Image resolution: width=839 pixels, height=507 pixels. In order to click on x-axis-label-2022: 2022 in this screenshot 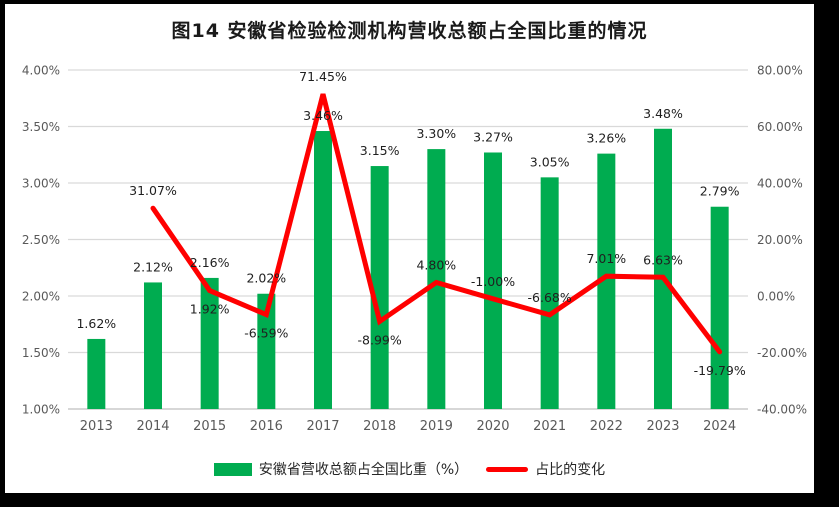, I will do `click(606, 426)`.